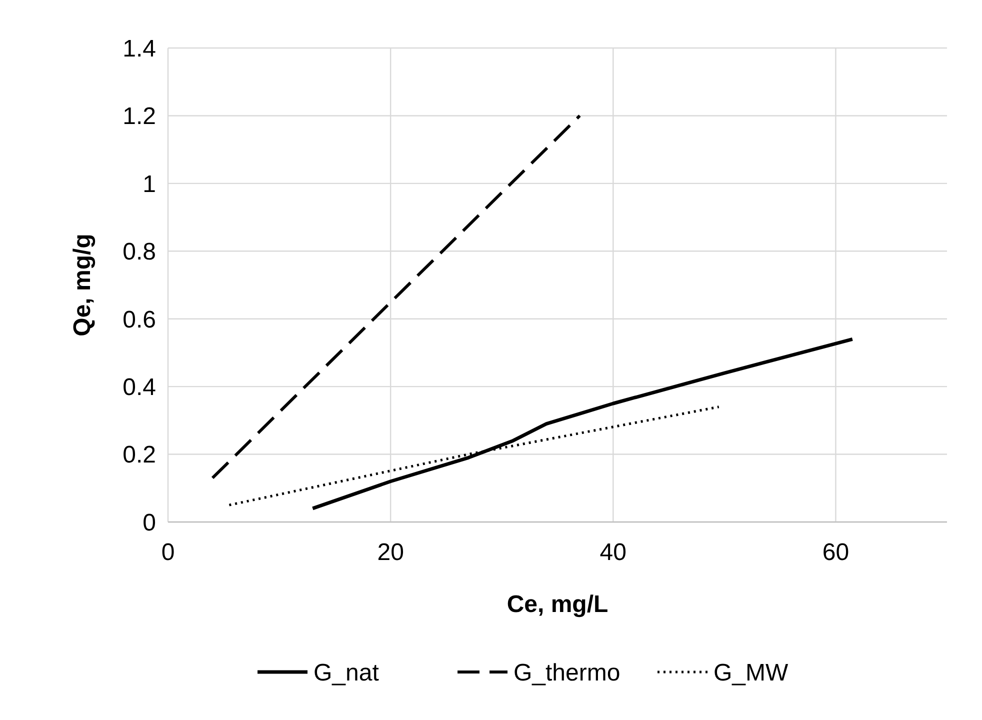 This screenshot has height=720, width=982. Describe the element at coordinates (557, 604) in the screenshot. I see `x-axis-title: Ce, mg/L` at that location.